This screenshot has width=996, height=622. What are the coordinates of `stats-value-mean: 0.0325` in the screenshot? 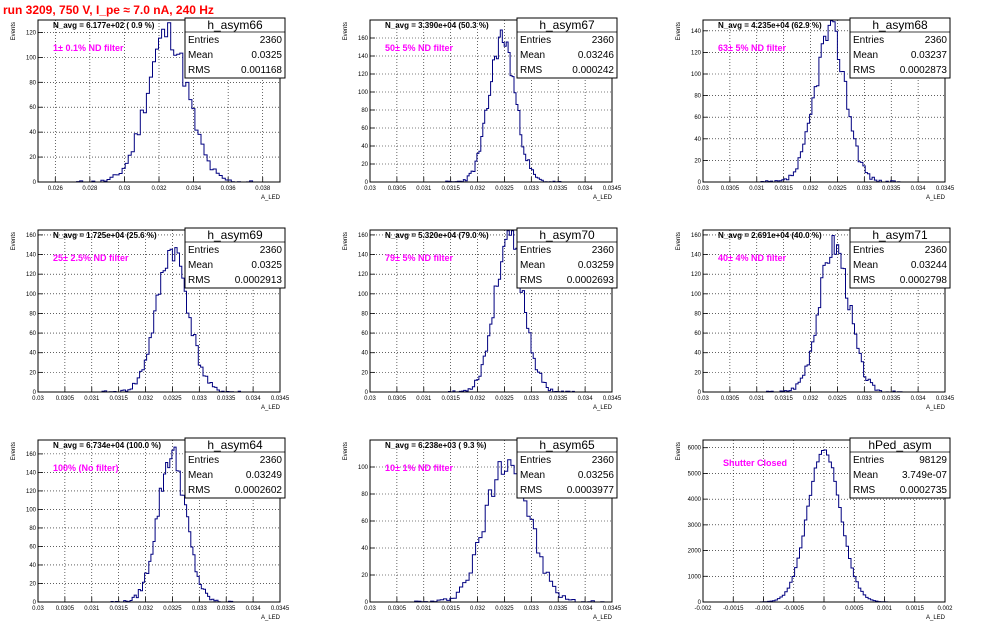 It's located at (266, 265).